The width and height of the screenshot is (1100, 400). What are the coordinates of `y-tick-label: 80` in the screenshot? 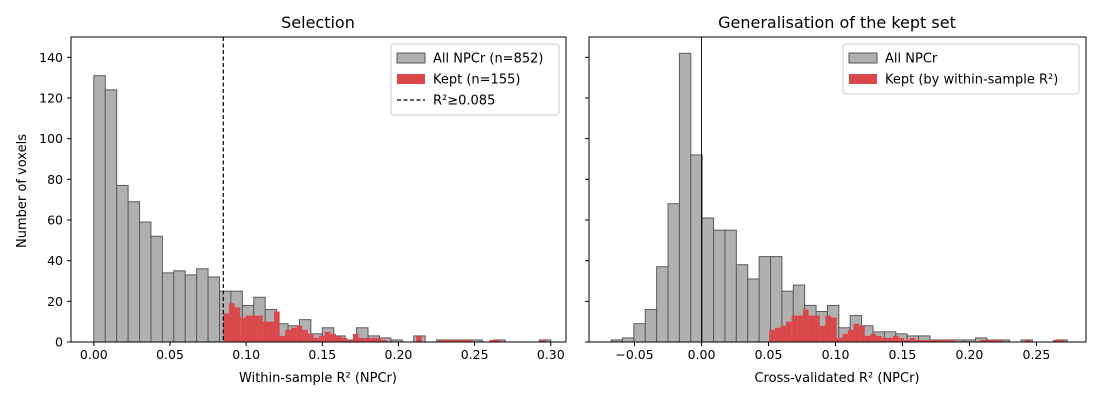 It's located at (55, 179).